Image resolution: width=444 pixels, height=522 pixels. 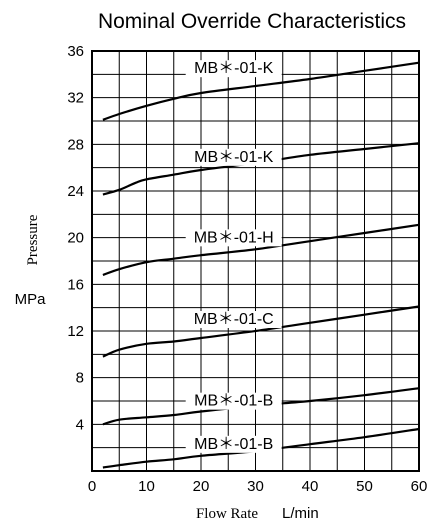 What do you see at coordinates (75, 98) in the screenshot?
I see `y-tick-label: 32` at bounding box center [75, 98].